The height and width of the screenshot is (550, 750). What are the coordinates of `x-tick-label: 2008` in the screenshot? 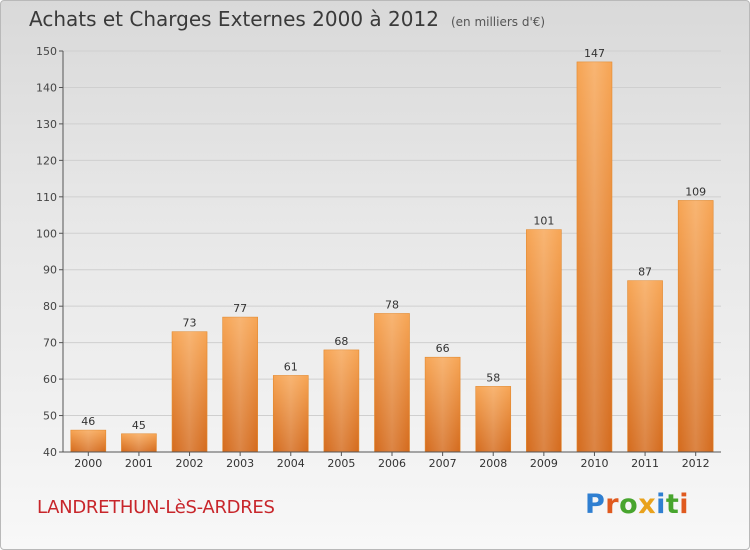 It's located at (493, 463).